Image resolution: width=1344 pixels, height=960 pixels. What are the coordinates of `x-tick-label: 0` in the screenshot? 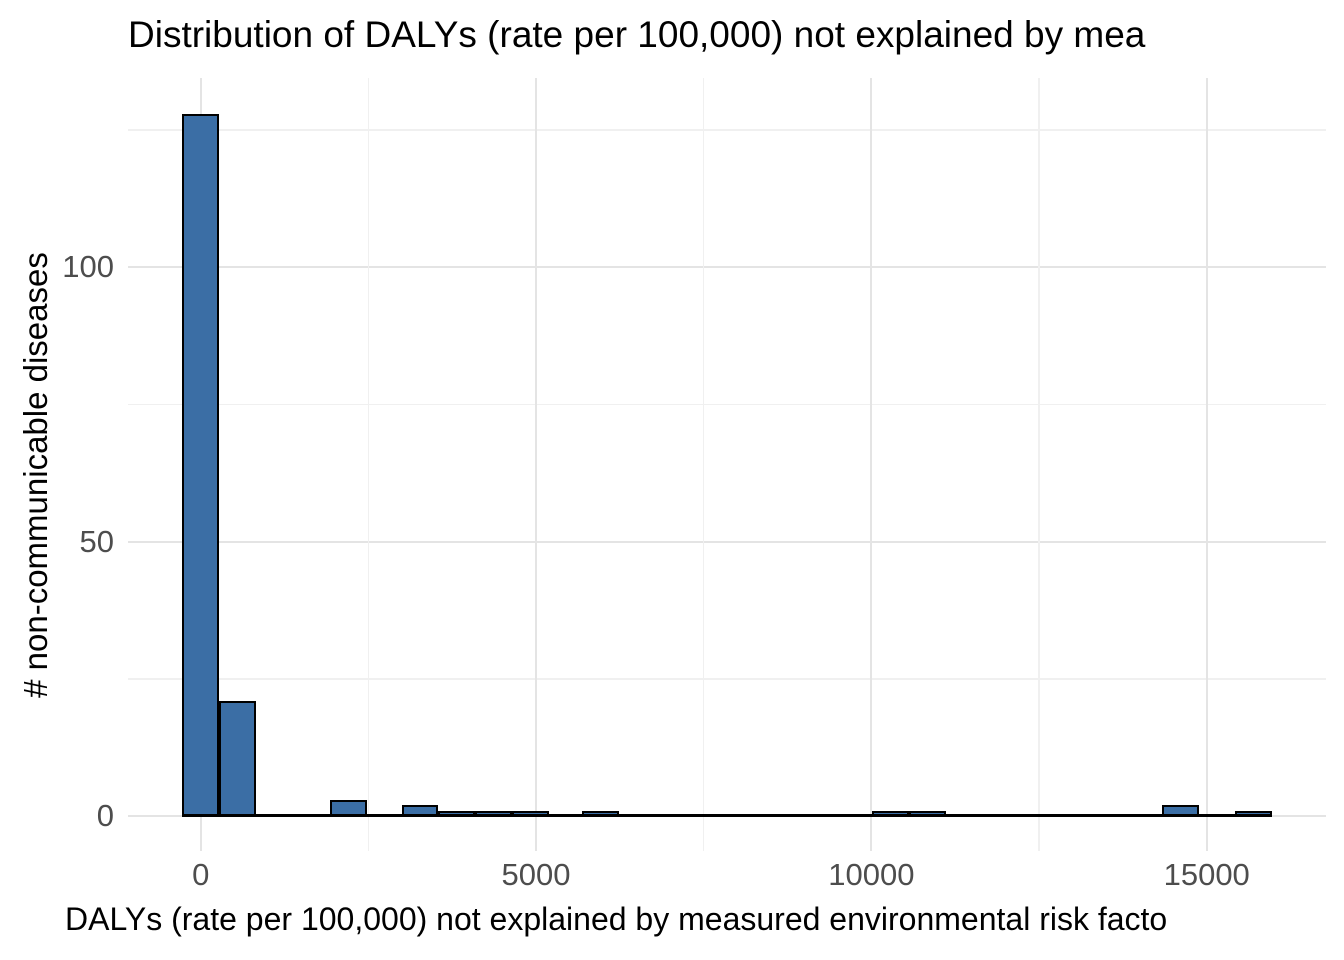 It's located at (201, 874).